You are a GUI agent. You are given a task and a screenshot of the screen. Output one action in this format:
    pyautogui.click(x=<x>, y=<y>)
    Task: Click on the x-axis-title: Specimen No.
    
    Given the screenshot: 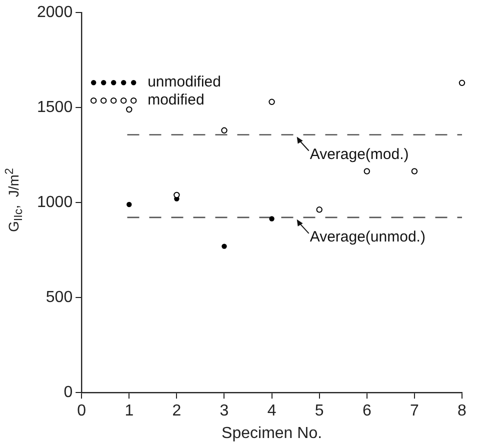 What is the action you would take?
    pyautogui.click(x=272, y=433)
    